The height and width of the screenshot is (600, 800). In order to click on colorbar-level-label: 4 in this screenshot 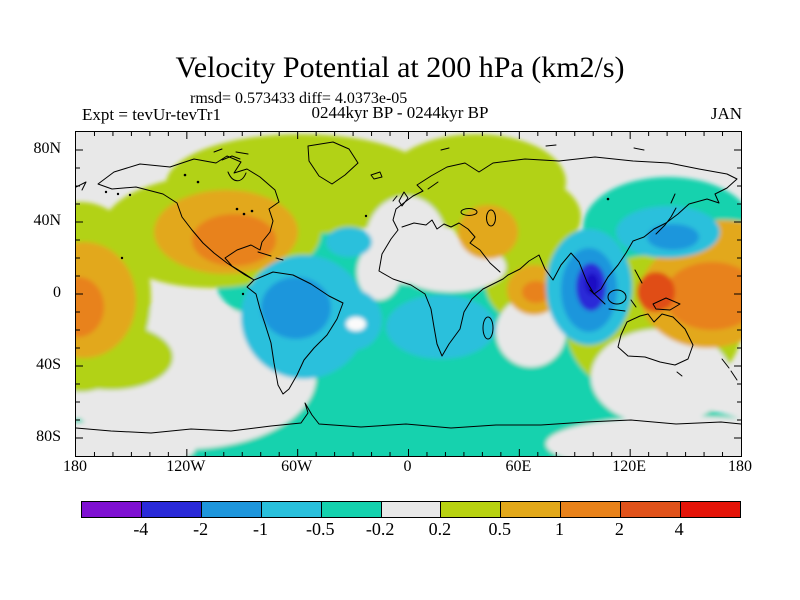, I will do `click(679, 529)`.